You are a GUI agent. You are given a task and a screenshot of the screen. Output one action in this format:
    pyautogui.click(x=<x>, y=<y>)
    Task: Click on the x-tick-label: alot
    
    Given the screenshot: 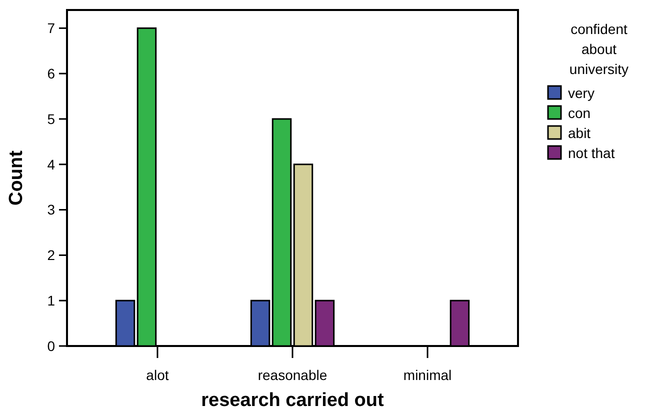 What is the action you would take?
    pyautogui.click(x=157, y=375)
    